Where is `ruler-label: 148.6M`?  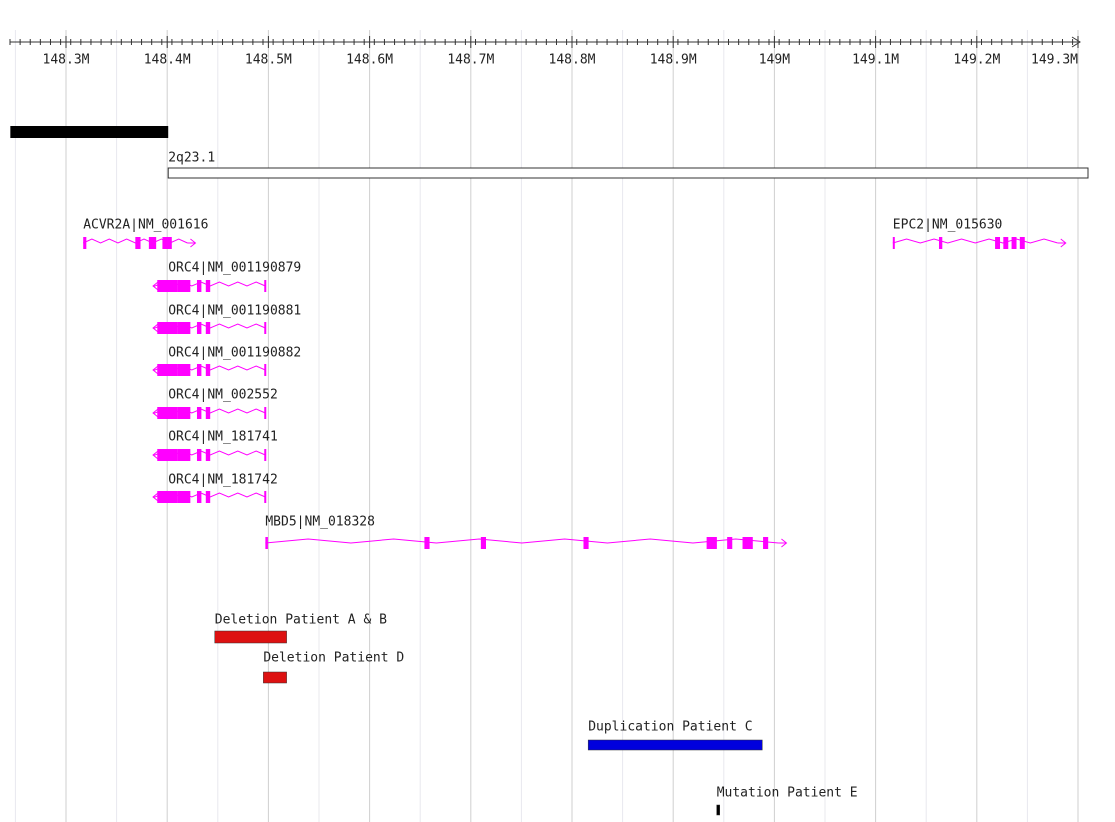 ruler-label: 148.6M is located at coordinates (369, 60).